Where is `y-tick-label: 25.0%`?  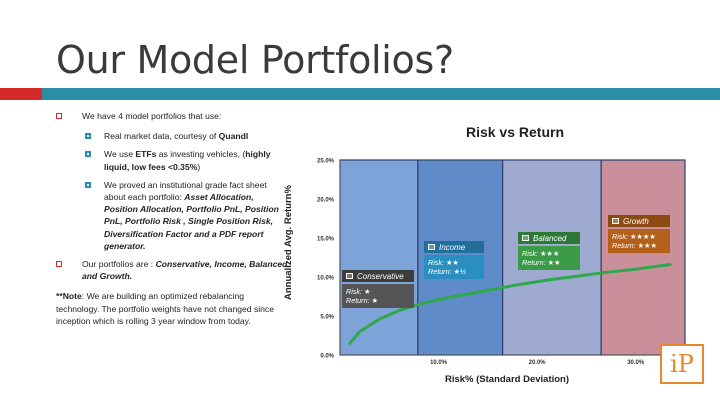 y-tick-label: 25.0% is located at coordinates (326, 162).